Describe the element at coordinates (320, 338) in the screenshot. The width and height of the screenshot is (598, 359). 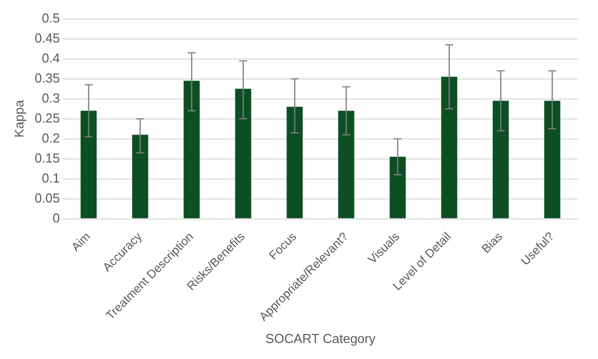
I see `x-axis-title: SOCART Category` at that location.